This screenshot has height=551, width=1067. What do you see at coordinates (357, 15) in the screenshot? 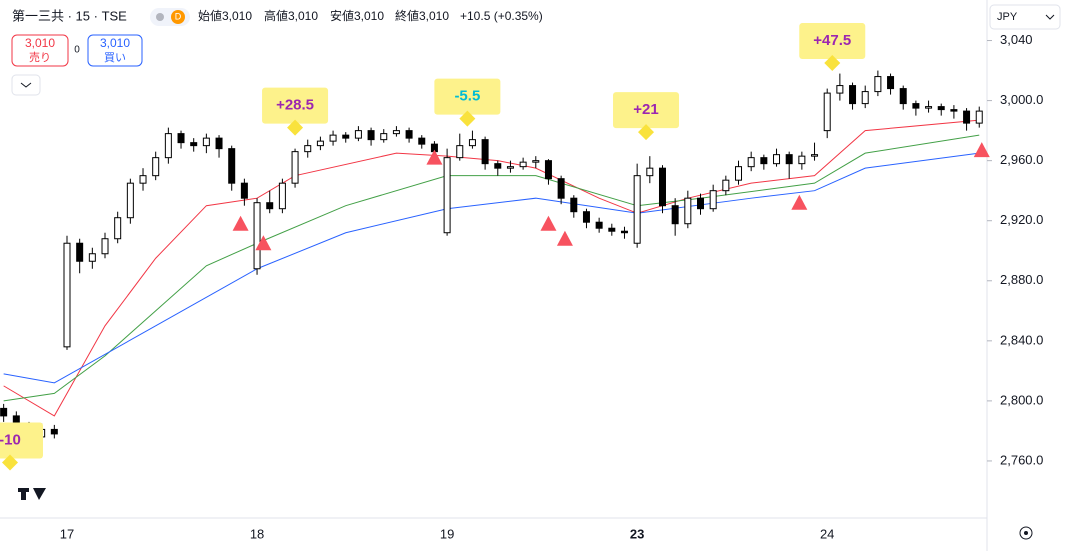
I see `low: 安値3,010` at bounding box center [357, 15].